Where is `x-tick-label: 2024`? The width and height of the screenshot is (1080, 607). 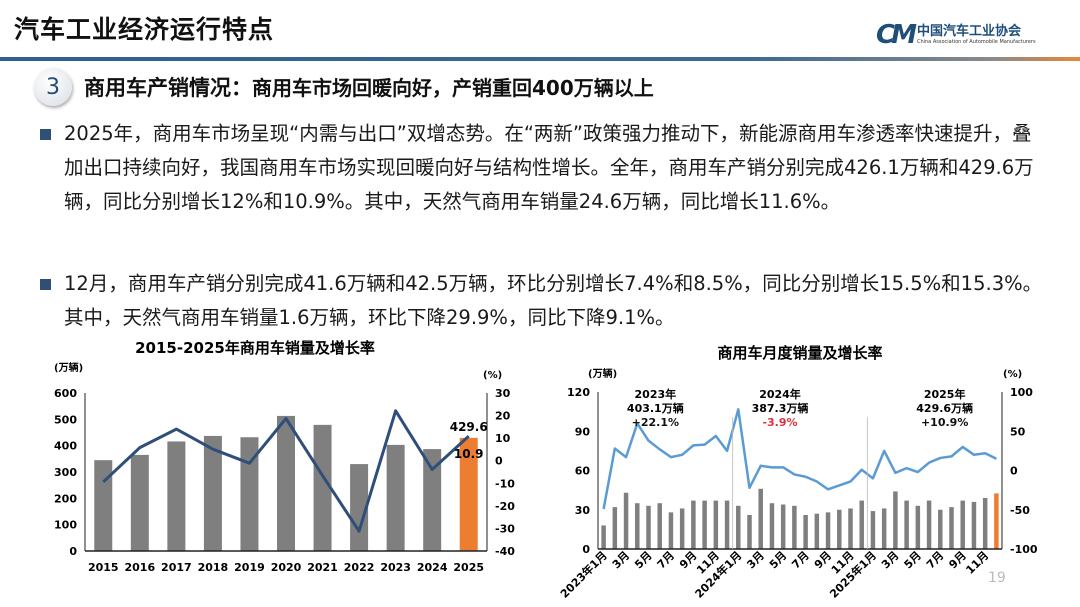 x-tick-label: 2024 is located at coordinates (432, 567).